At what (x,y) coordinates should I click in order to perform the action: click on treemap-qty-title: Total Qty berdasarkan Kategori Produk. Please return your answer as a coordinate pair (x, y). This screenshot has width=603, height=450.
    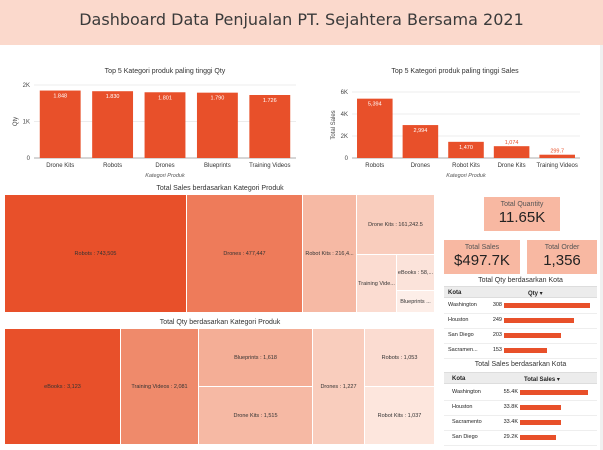
    Looking at the image, I should click on (220, 322).